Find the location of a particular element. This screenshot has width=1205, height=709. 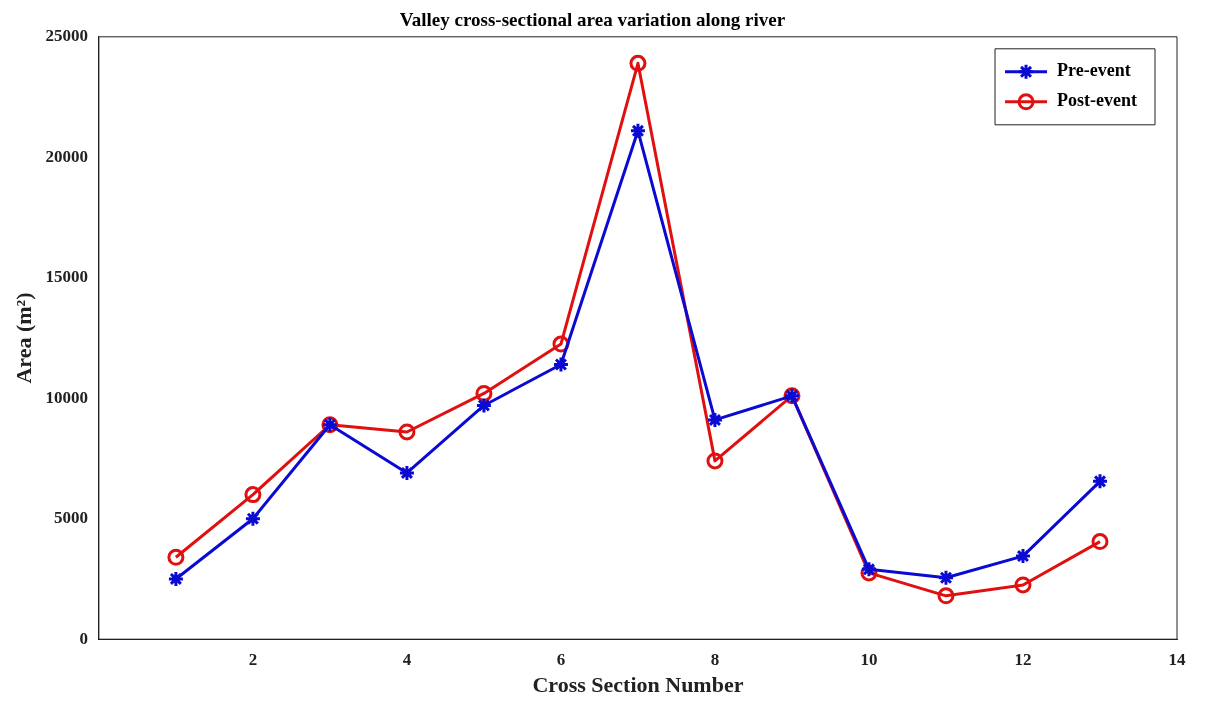

legend-label: Post-event is located at coordinates (1097, 100).